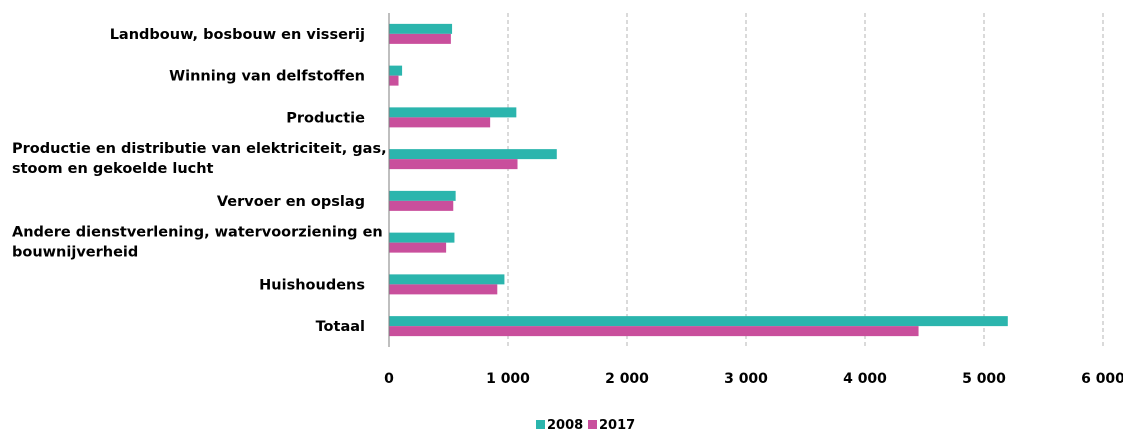  I want to click on x-tick-label: 2 000, so click(627, 379).